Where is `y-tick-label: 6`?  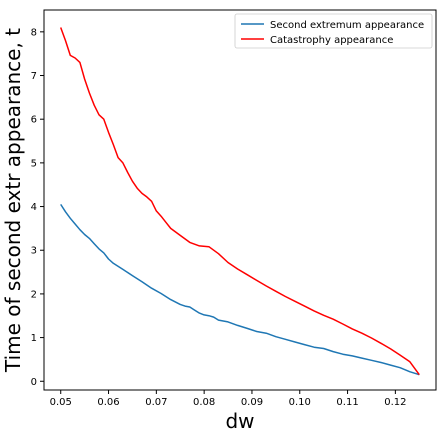 y-tick-label: 6 is located at coordinates (34, 120).